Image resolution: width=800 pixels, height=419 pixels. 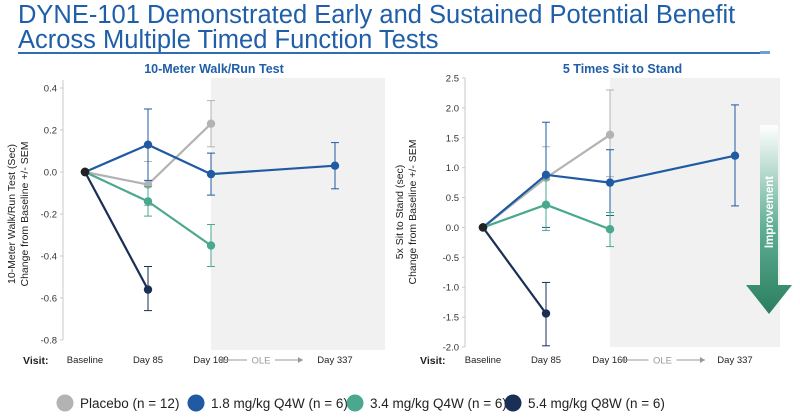 What do you see at coordinates (279, 403) in the screenshot?
I see `legend-label: 1.8 mg/kg Q4W (n = 6)` at bounding box center [279, 403].